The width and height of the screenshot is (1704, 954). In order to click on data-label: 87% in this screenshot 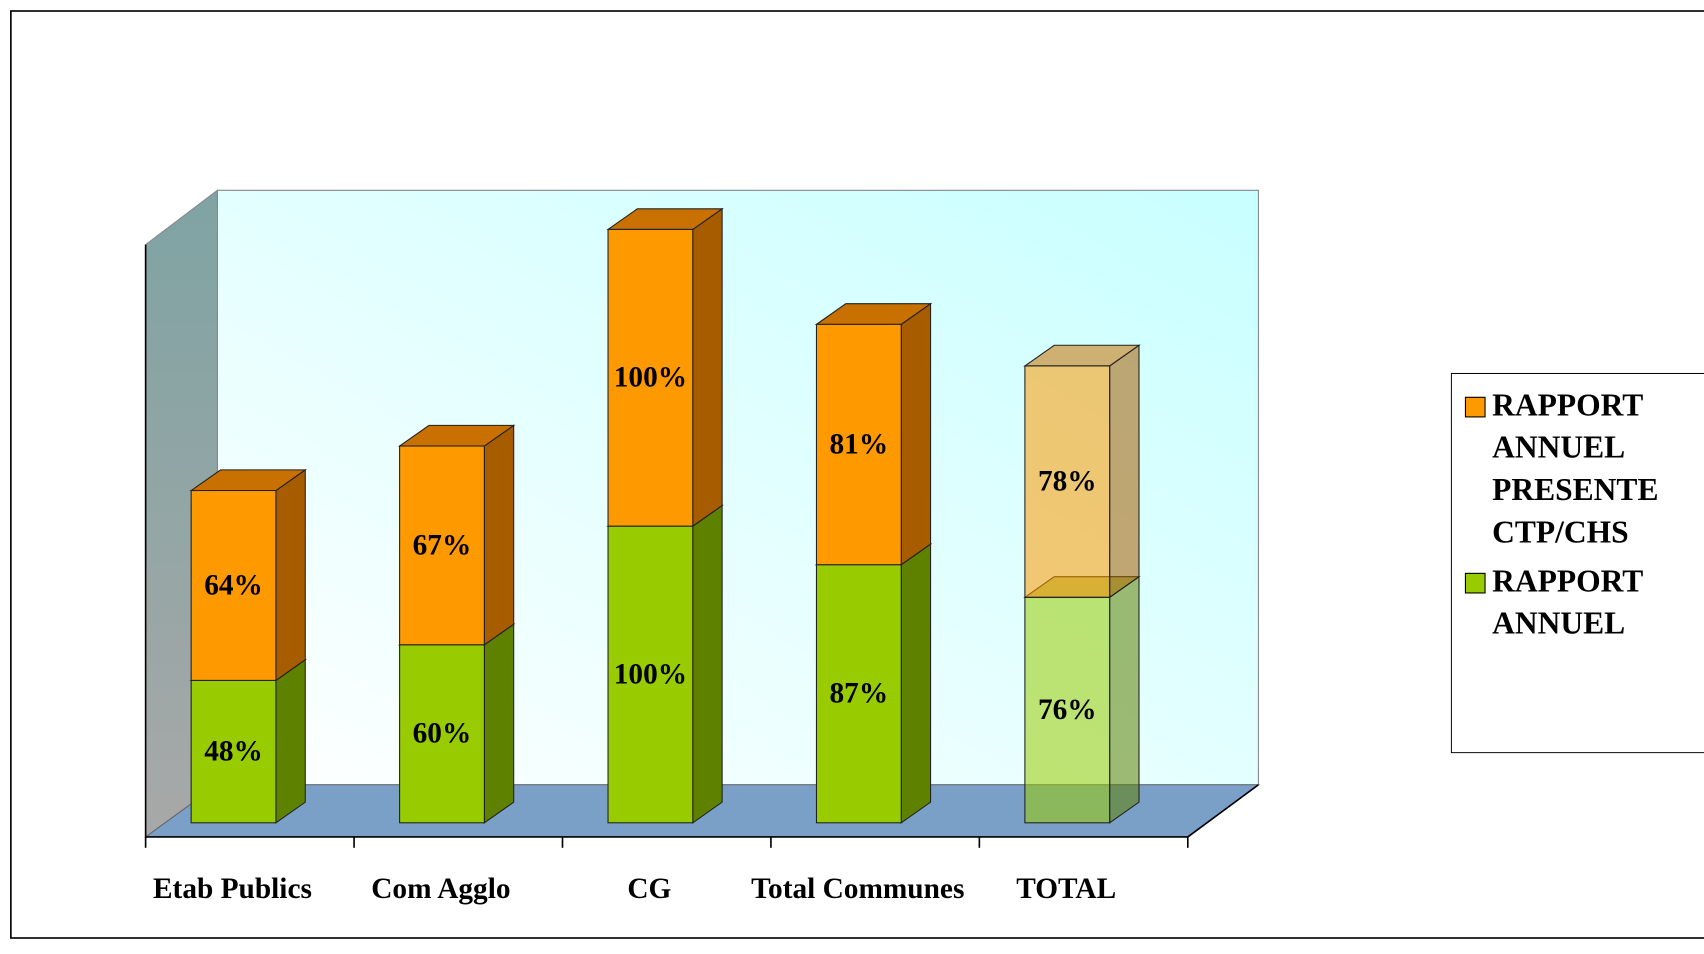, I will do `click(859, 694)`.